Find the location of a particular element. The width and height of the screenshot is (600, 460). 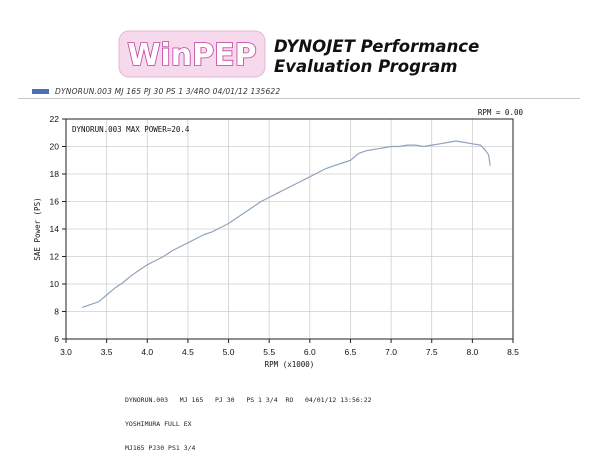

notes-line-3: MJ165 PJ30 PS1 3/4 is located at coordinates (160, 448).